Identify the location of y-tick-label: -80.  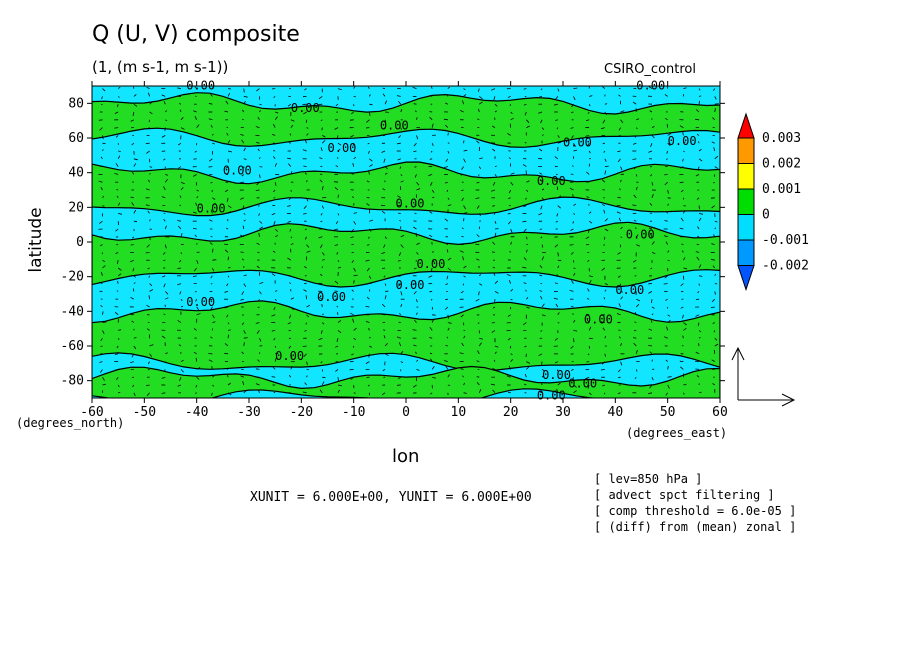
(72, 381).